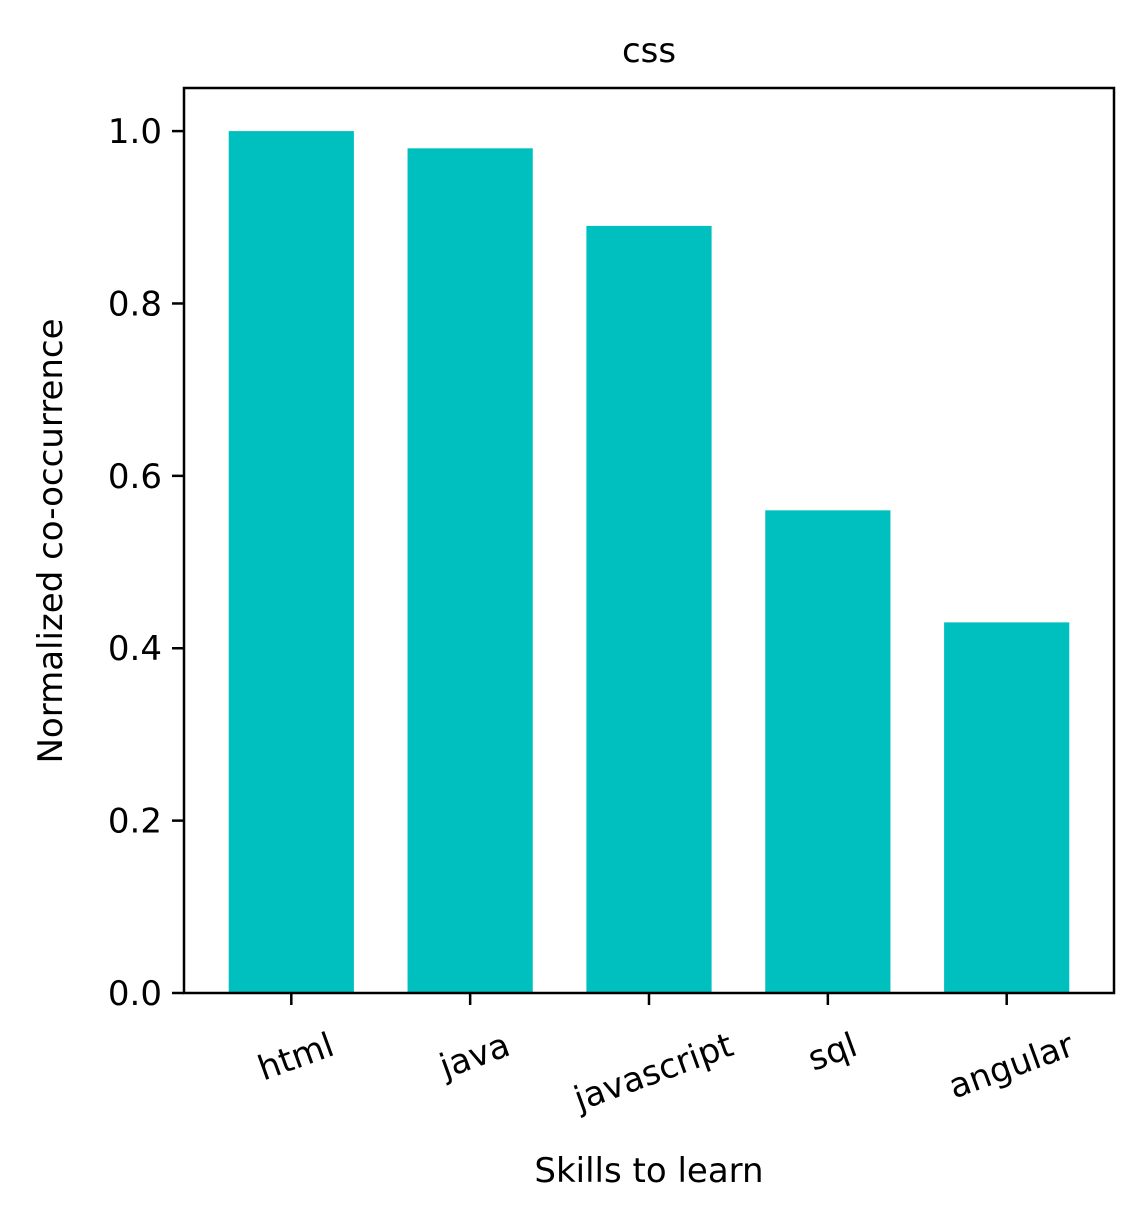 The height and width of the screenshot is (1224, 1144). I want to click on bar-javascript, so click(649, 609).